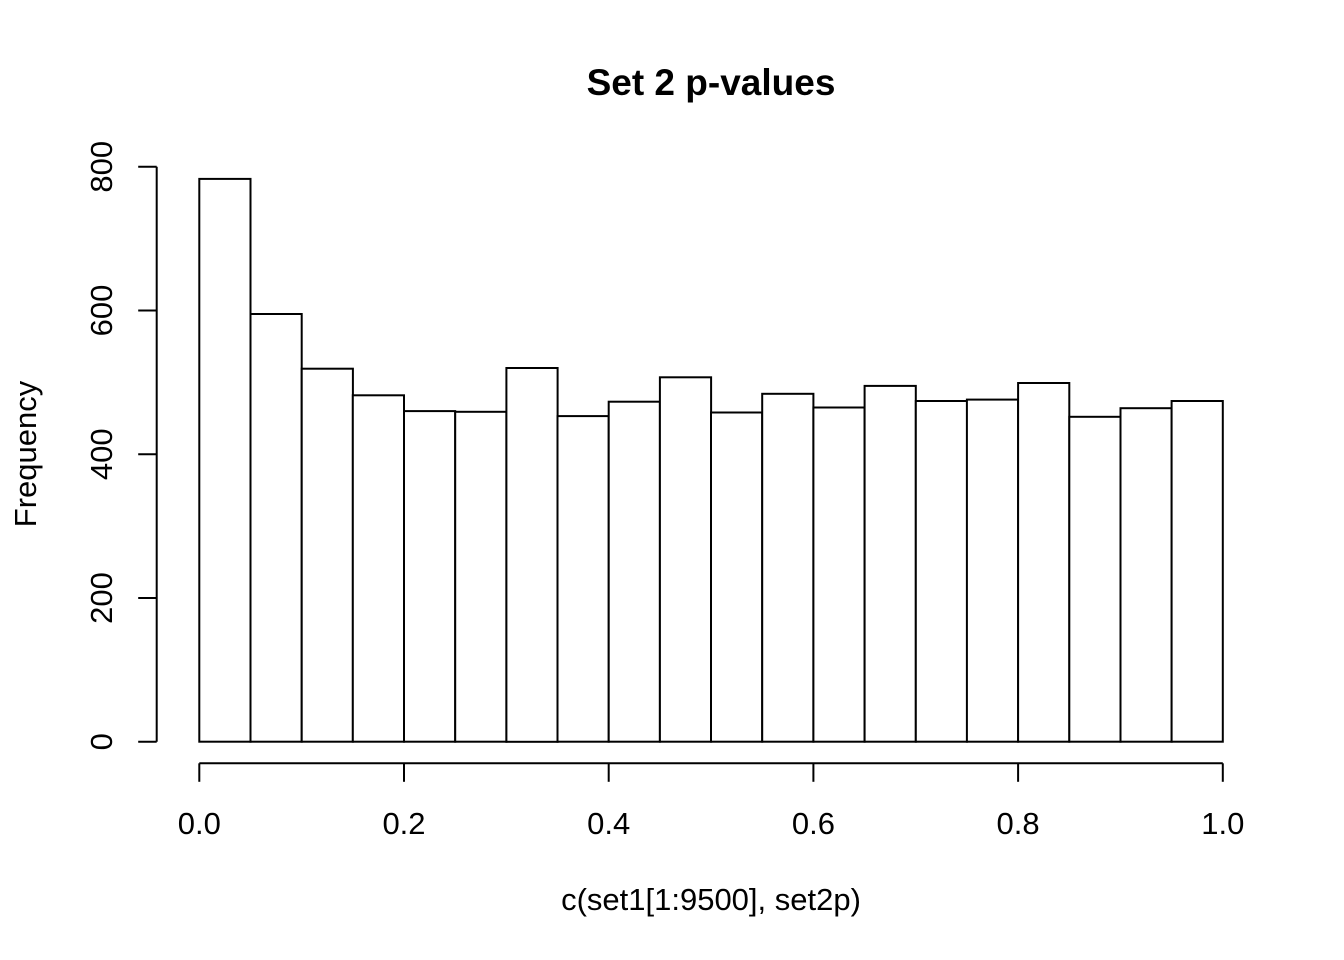  Describe the element at coordinates (101, 454) in the screenshot. I see `y-tick-label: 400` at that location.